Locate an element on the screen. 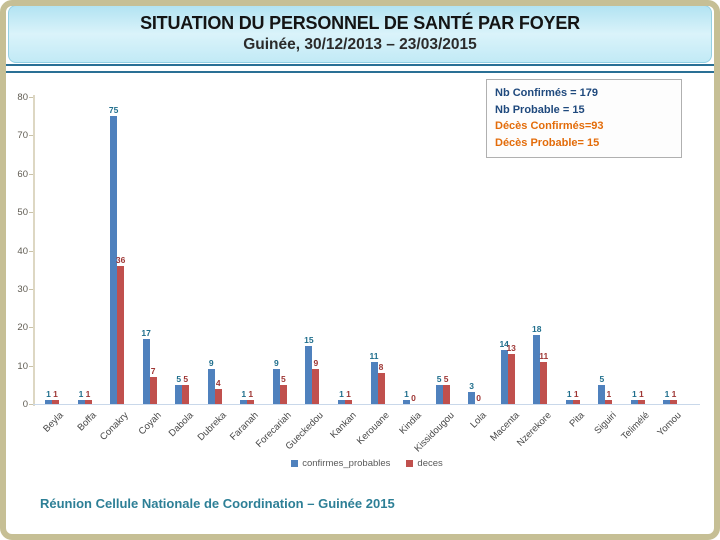 The image size is (720, 540). value-label-confirmes_probables-Dubreka: 9 is located at coordinates (211, 363).